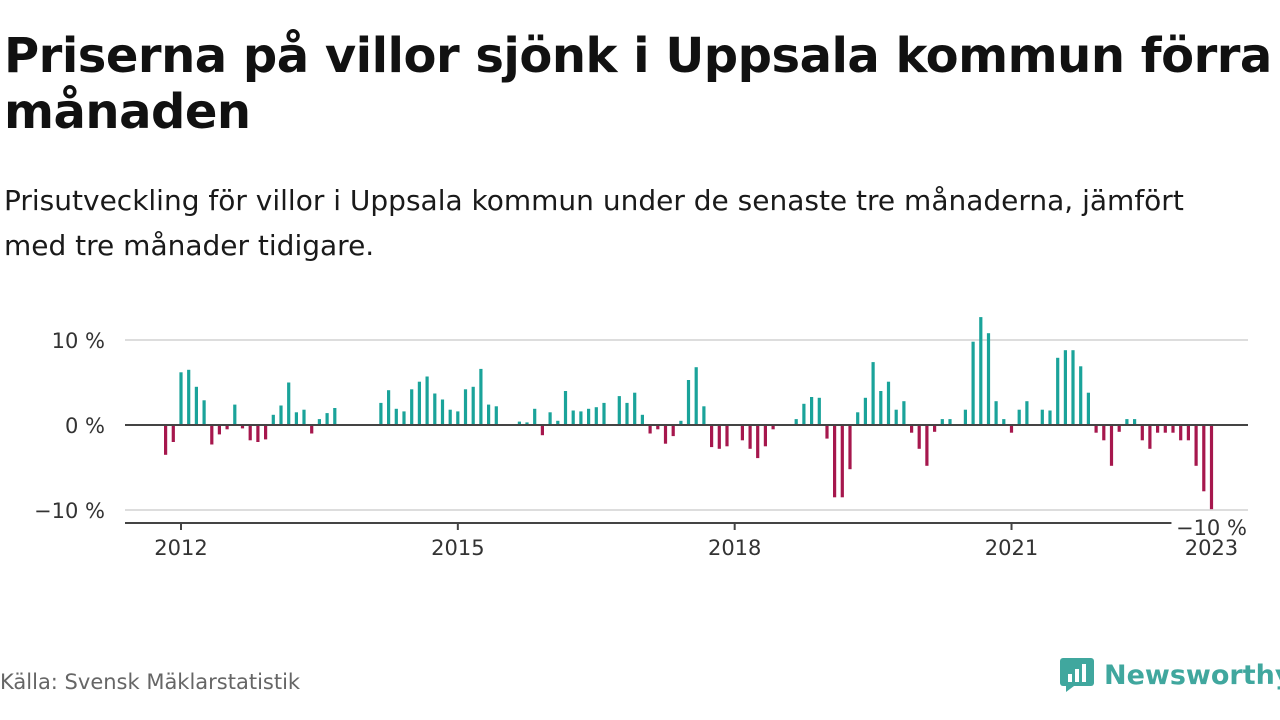 The height and width of the screenshot is (720, 1280). I want to click on x-tick-label: 2018, so click(734, 548).